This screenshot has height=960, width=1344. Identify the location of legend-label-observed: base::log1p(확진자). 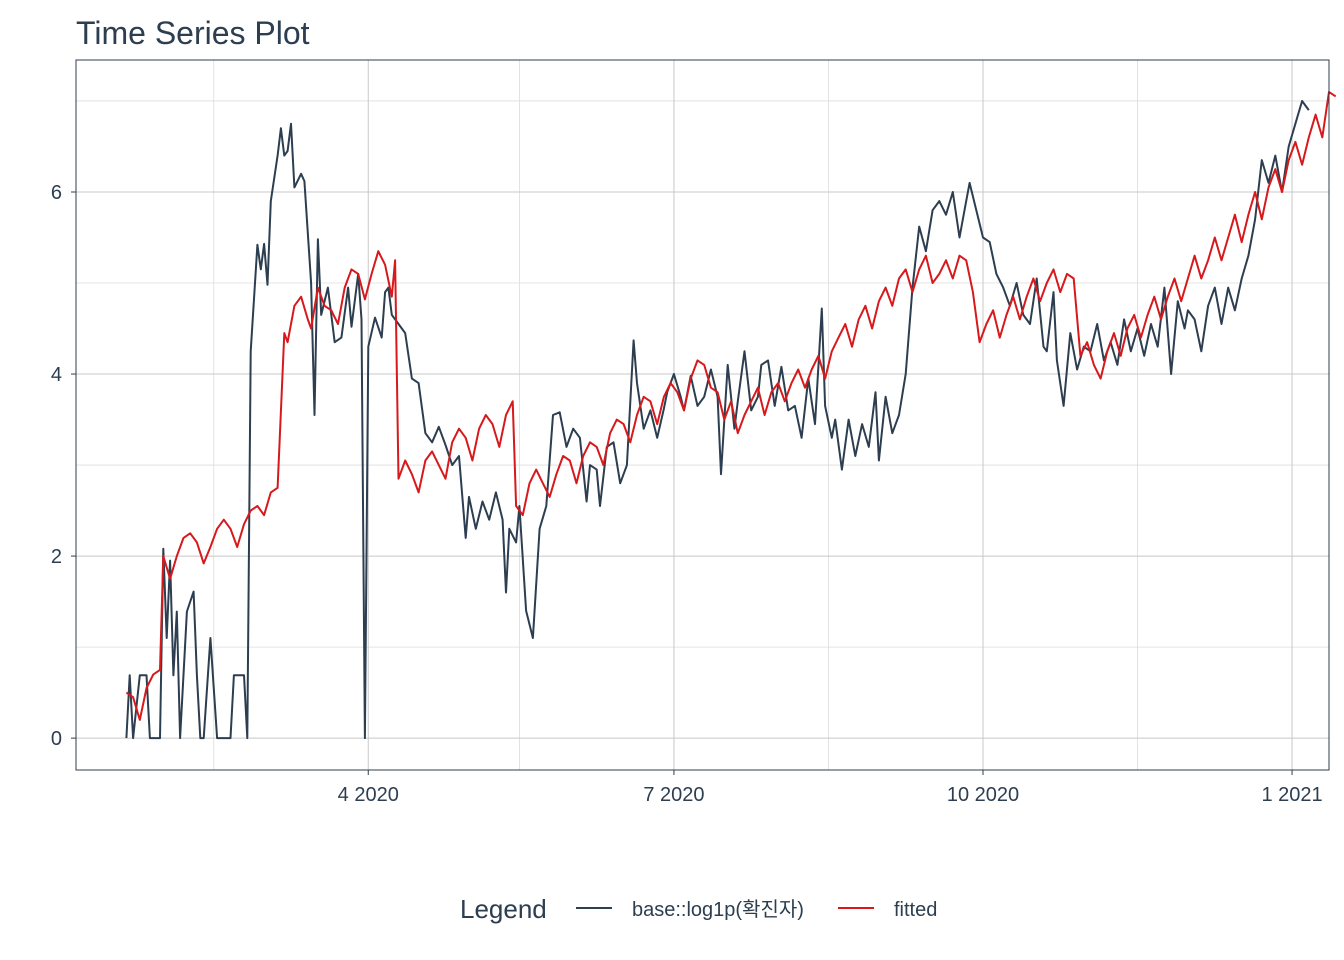
(718, 909).